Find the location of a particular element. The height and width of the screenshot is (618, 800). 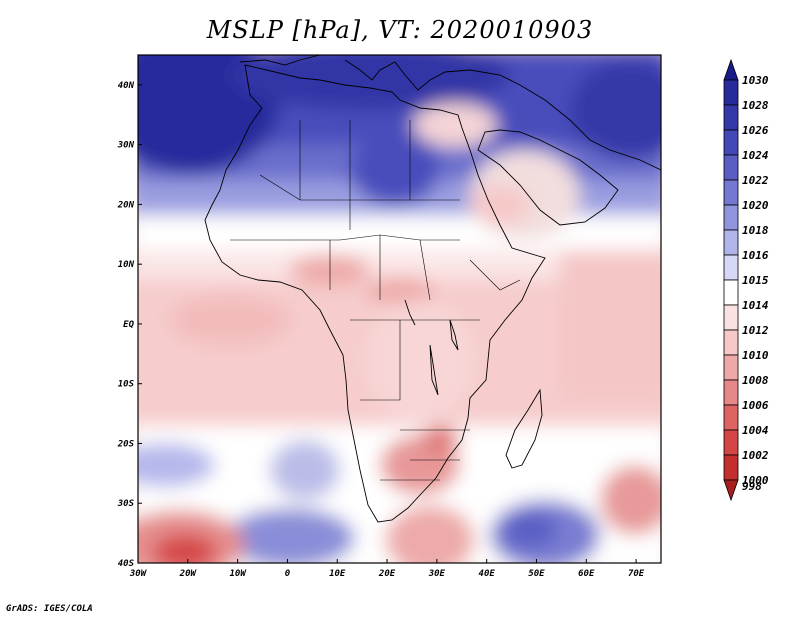

colorbar-label: 1030 is located at coordinates (755, 80).